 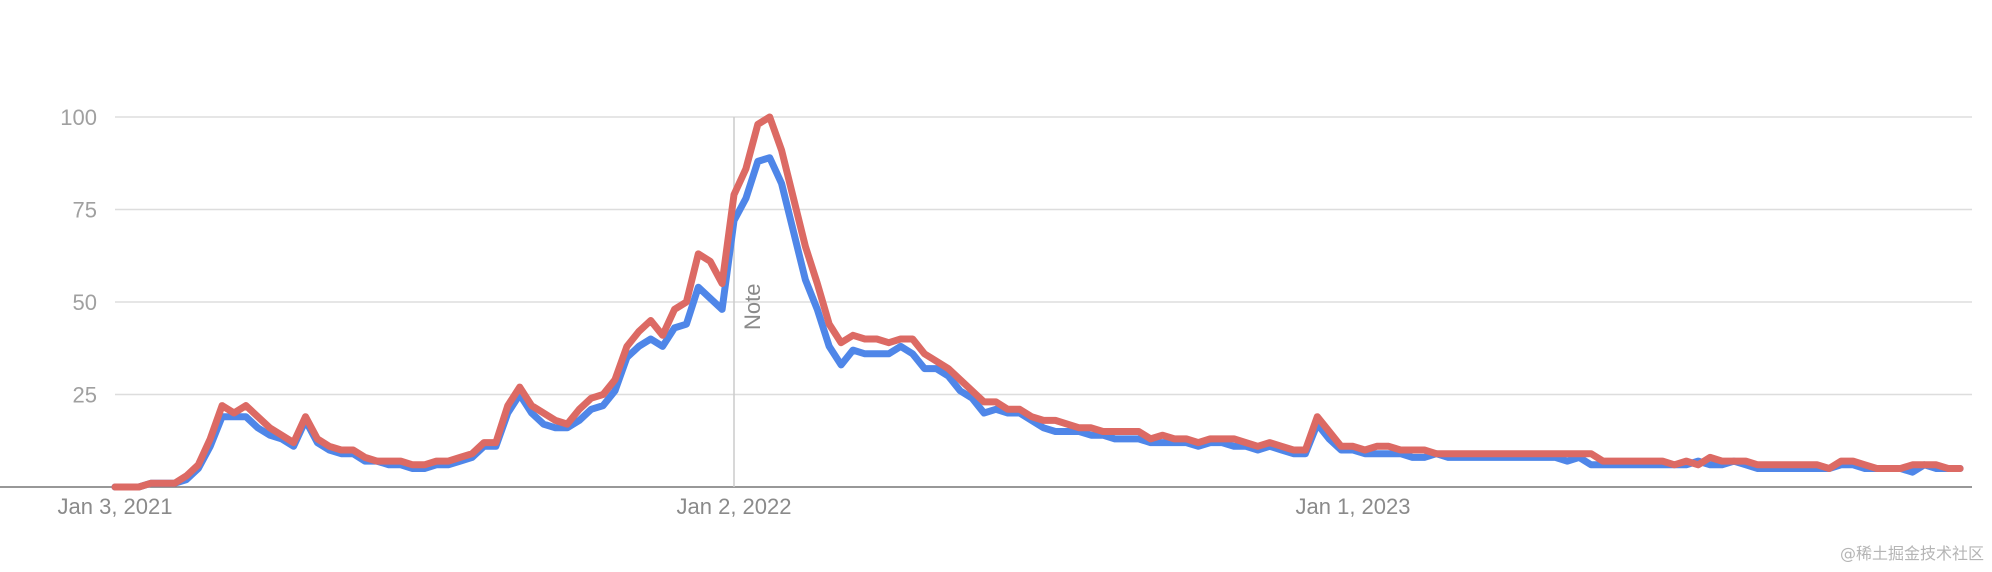 What do you see at coordinates (85, 210) in the screenshot?
I see `y-tick-label: 75` at bounding box center [85, 210].